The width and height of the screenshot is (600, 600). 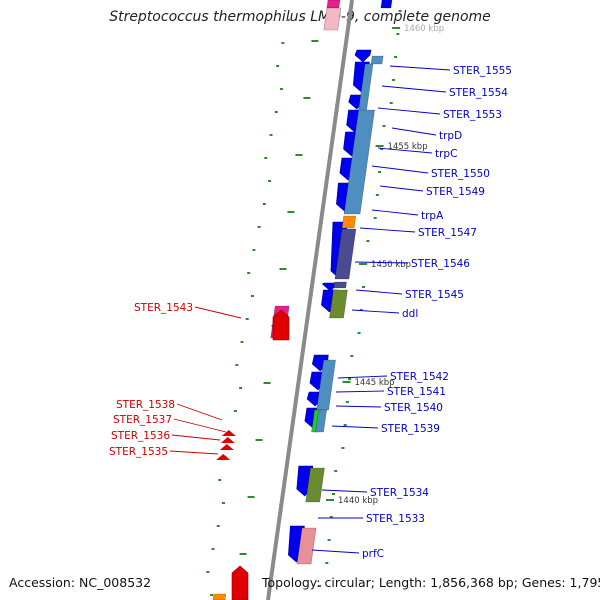 I want to click on gene-label-forward: trpA, so click(x=432, y=216).